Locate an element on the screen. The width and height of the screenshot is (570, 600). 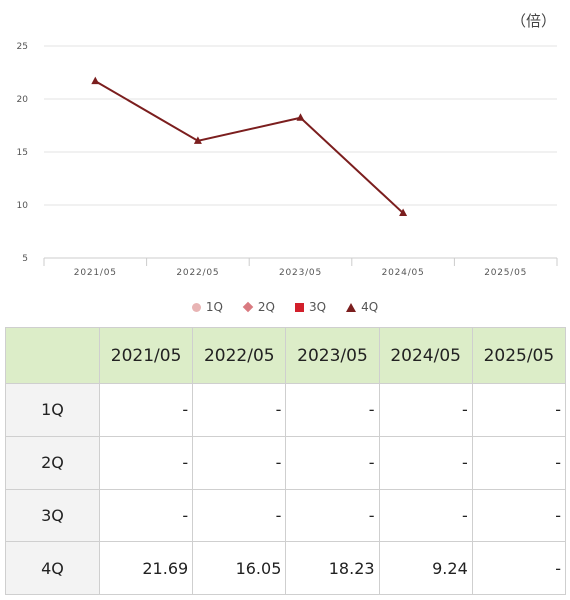
y-tick-label: 5 is located at coordinates (25, 259).